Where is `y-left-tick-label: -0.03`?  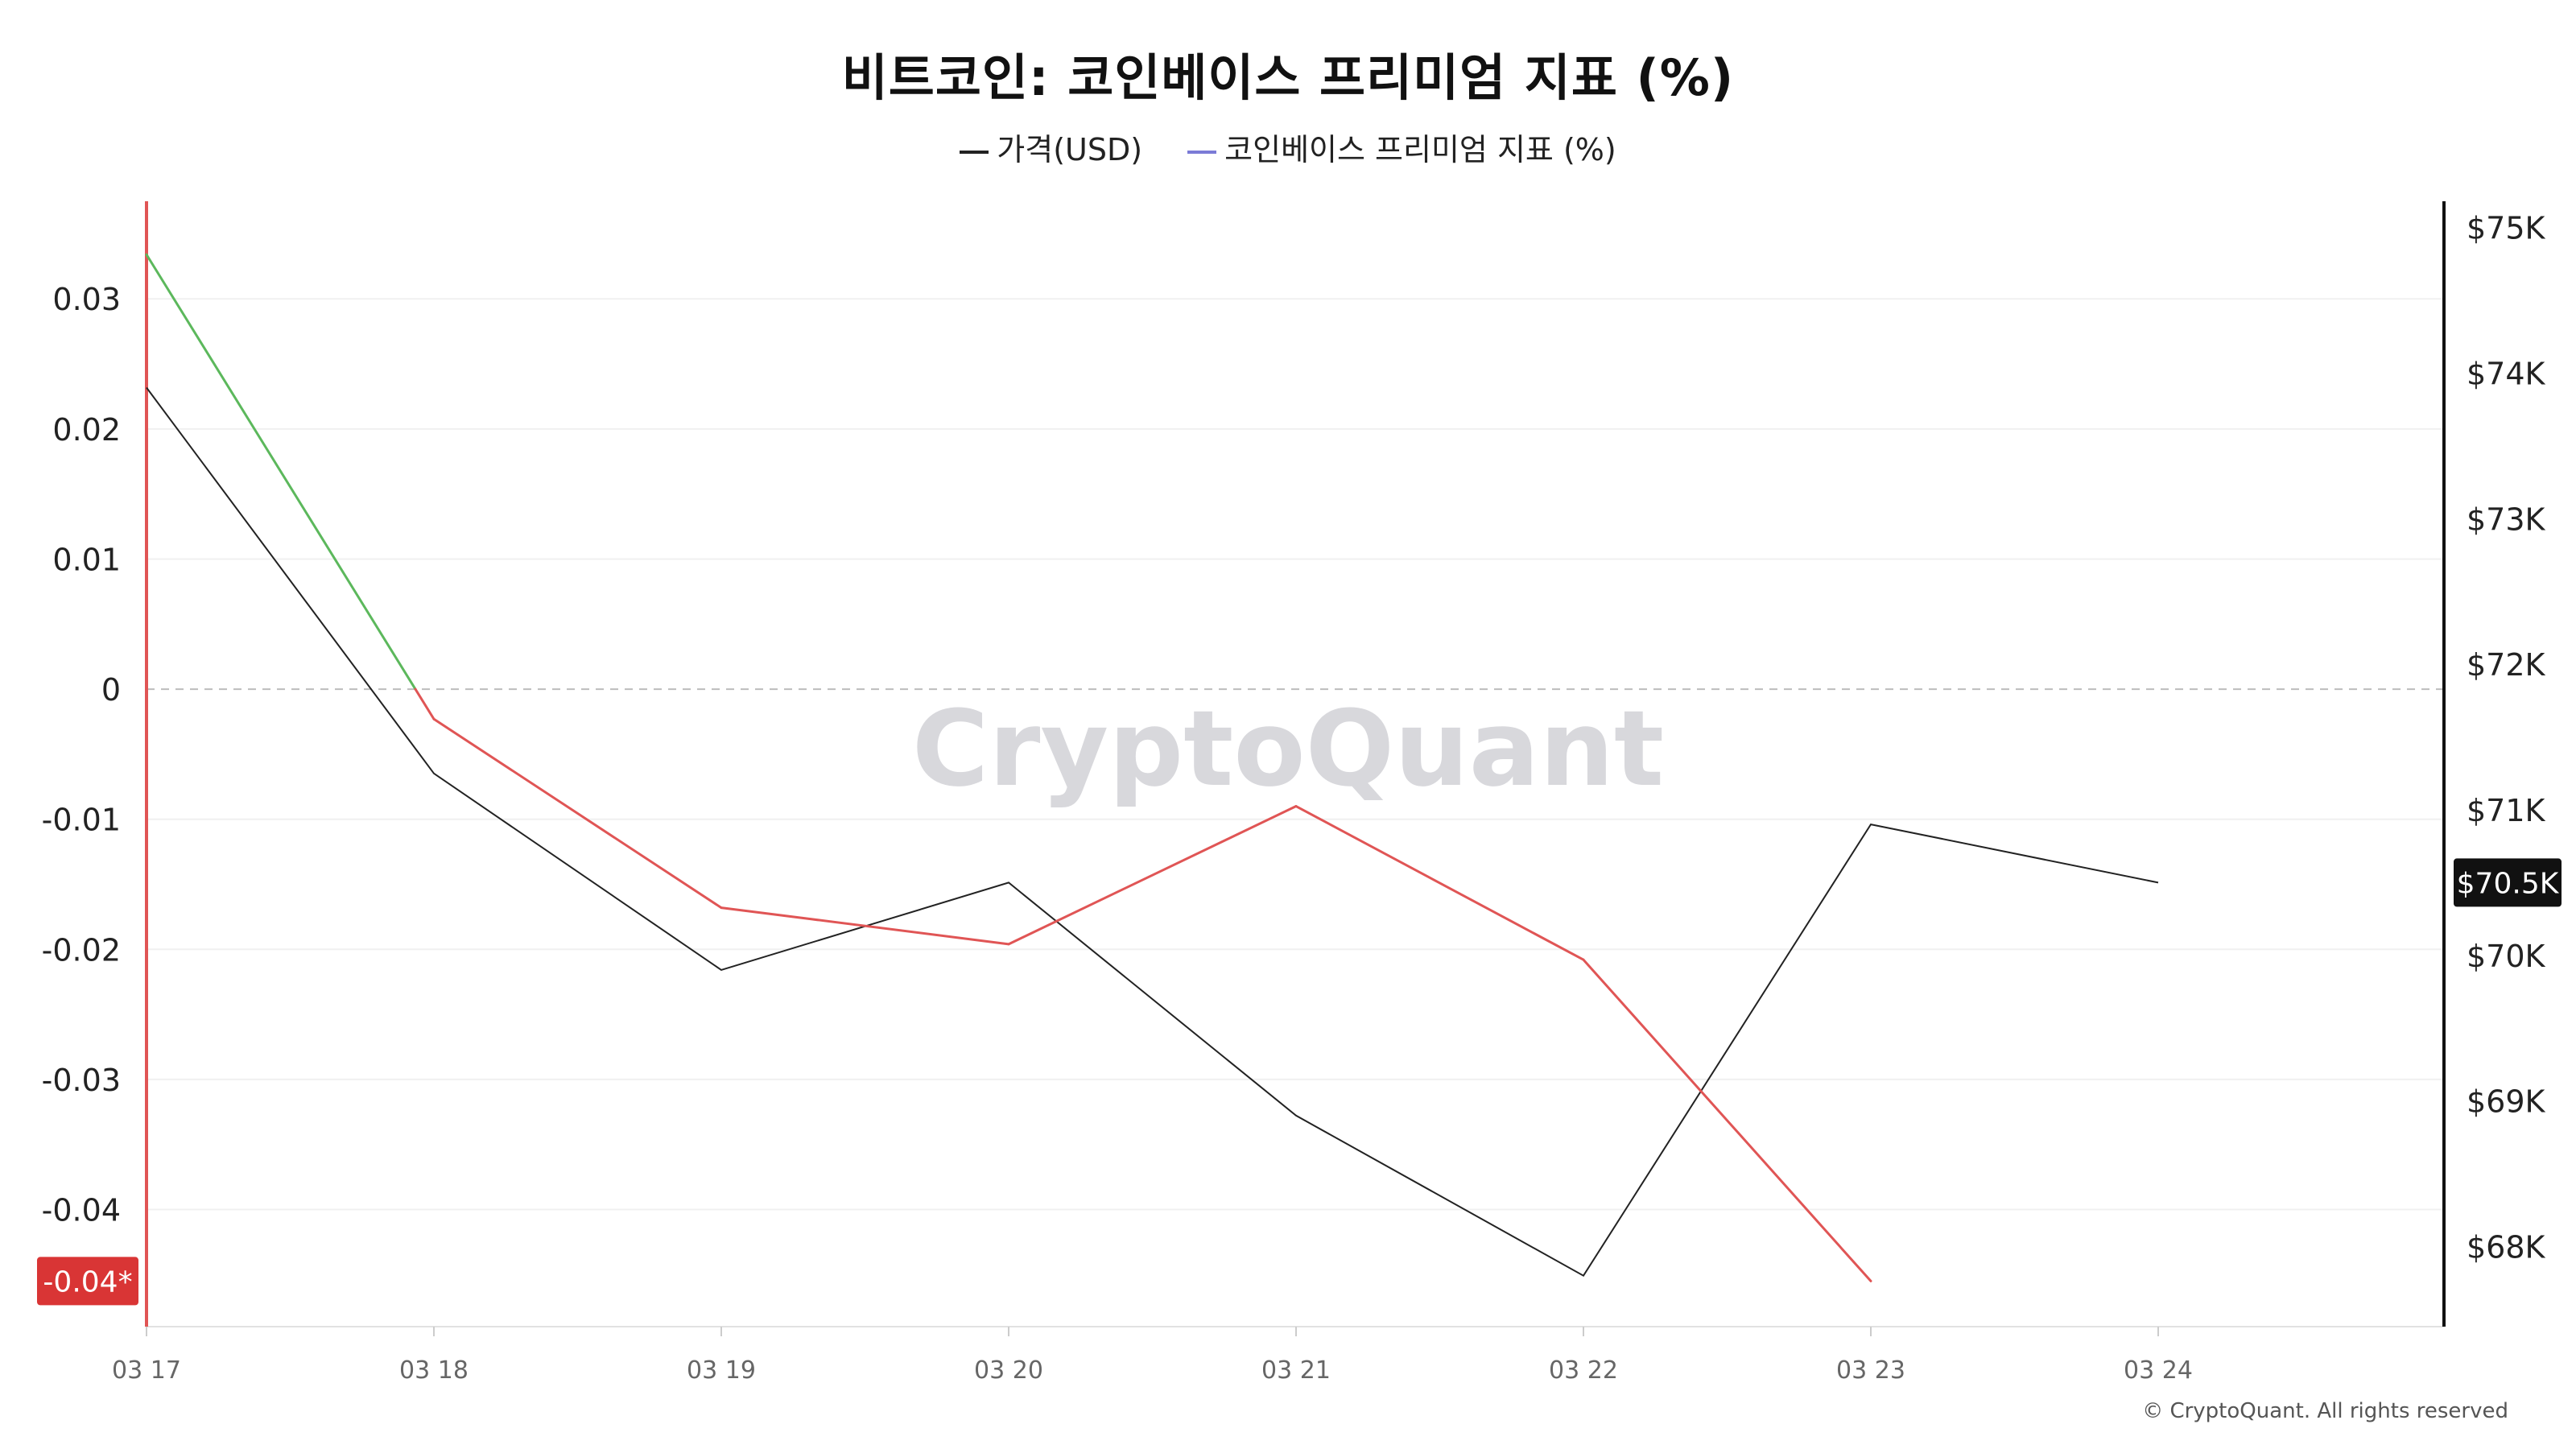
y-left-tick-label: -0.03 is located at coordinates (81, 1080).